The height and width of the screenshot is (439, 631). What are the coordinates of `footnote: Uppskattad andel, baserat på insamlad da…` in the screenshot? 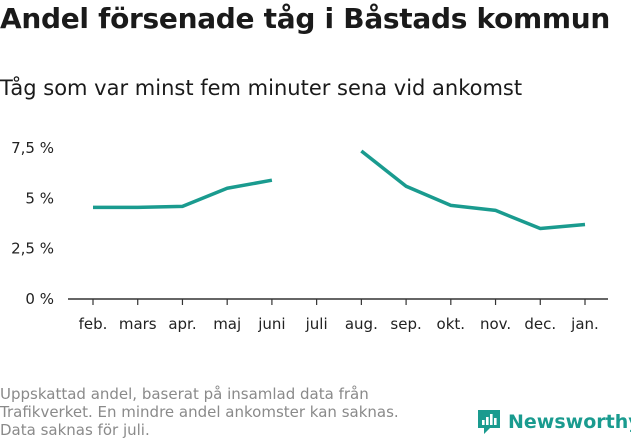 It's located at (199, 412).